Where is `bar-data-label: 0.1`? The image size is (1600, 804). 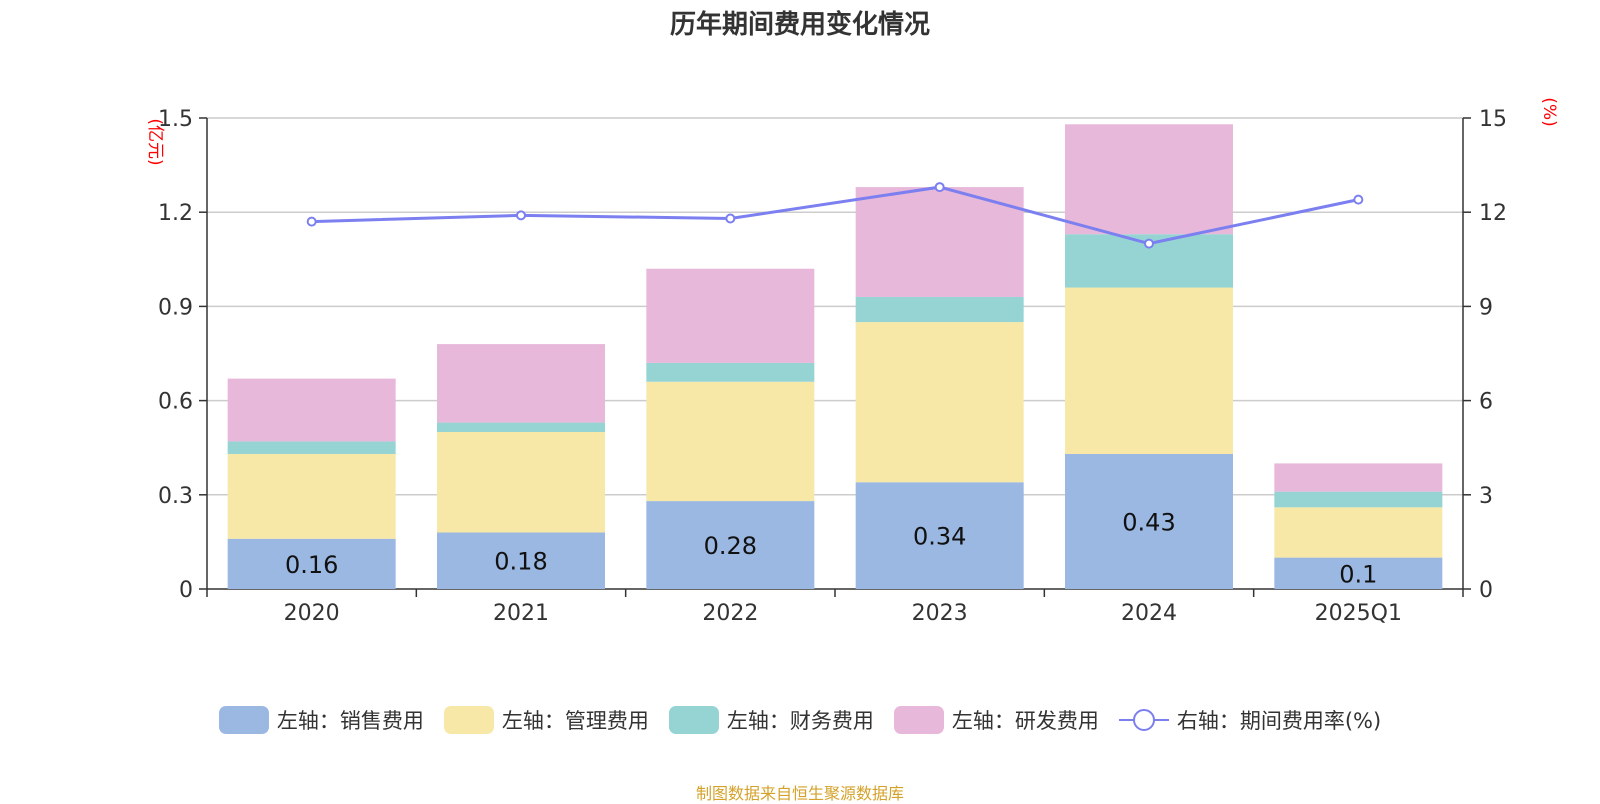
bar-data-label: 0.1 is located at coordinates (1358, 574).